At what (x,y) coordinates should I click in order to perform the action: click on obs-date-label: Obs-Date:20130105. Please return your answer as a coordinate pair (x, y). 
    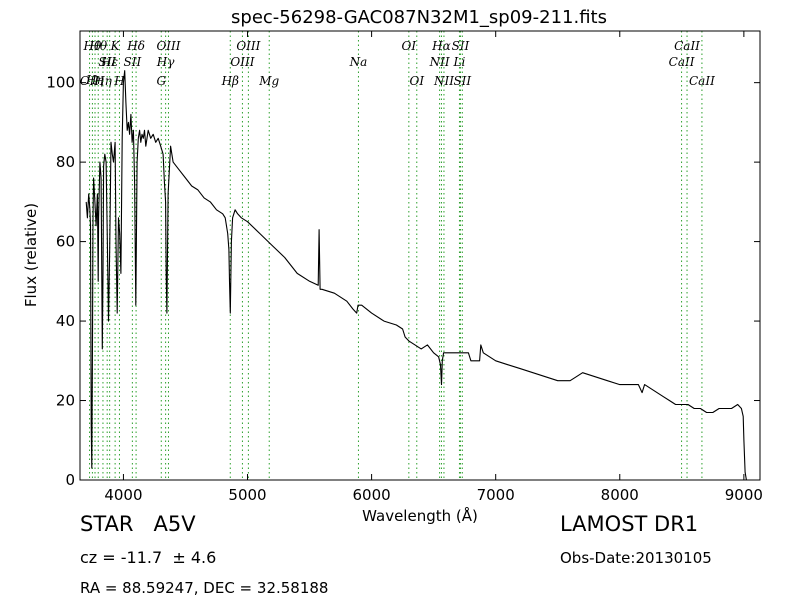
    Looking at the image, I should click on (636, 558).